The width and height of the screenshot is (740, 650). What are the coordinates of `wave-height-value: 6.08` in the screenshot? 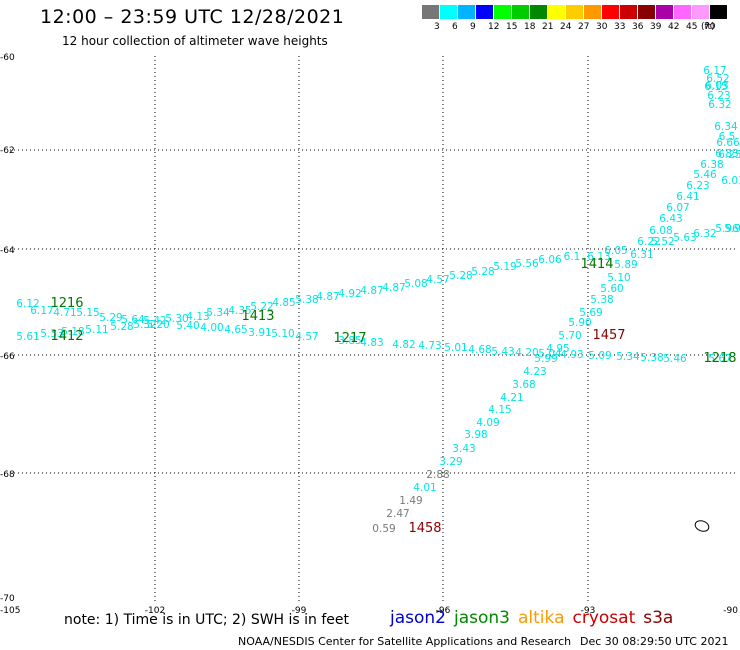 It's located at (660, 231).